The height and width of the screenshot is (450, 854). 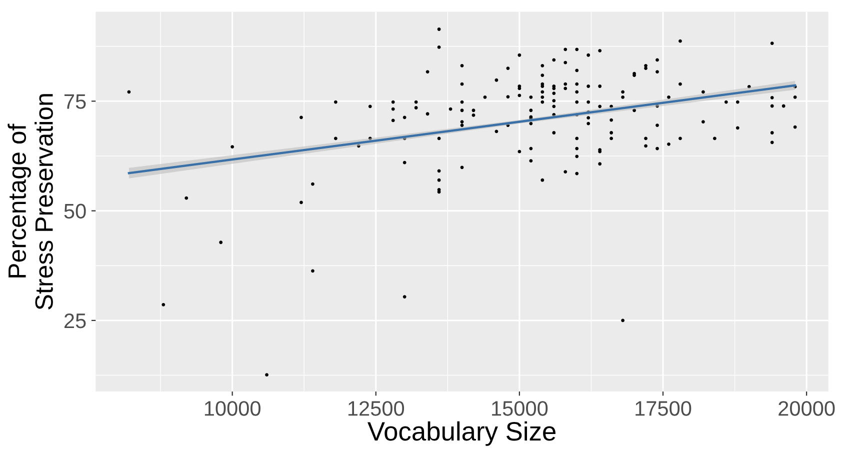 What do you see at coordinates (806, 408) in the screenshot?
I see `x-tick-label: 20000` at bounding box center [806, 408].